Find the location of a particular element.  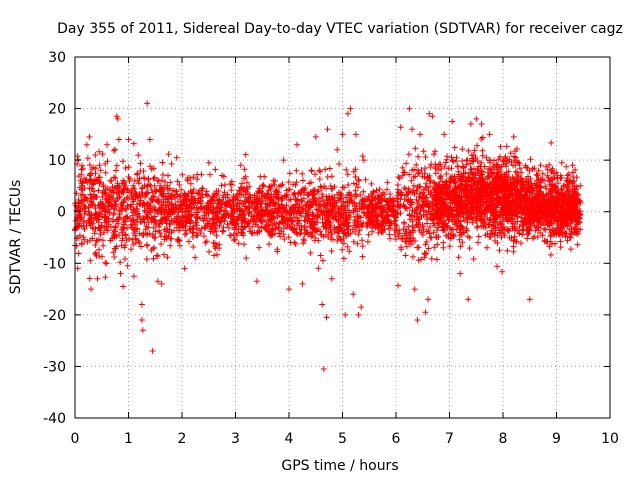

x-tick-label: 4 is located at coordinates (289, 439).